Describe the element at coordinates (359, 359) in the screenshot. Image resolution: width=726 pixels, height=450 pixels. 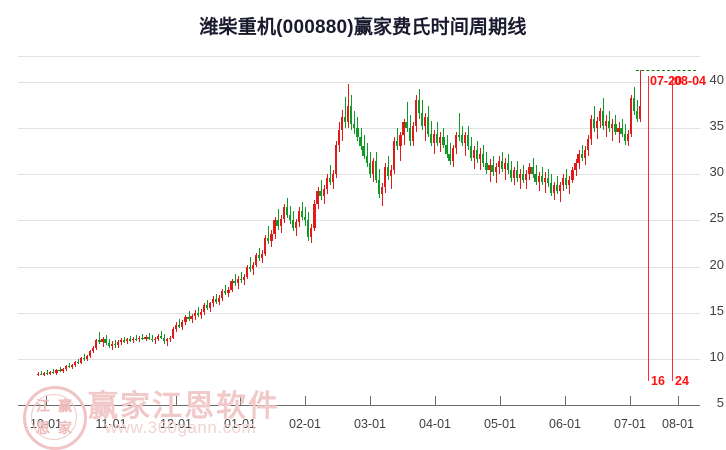
I see `gridline` at that location.